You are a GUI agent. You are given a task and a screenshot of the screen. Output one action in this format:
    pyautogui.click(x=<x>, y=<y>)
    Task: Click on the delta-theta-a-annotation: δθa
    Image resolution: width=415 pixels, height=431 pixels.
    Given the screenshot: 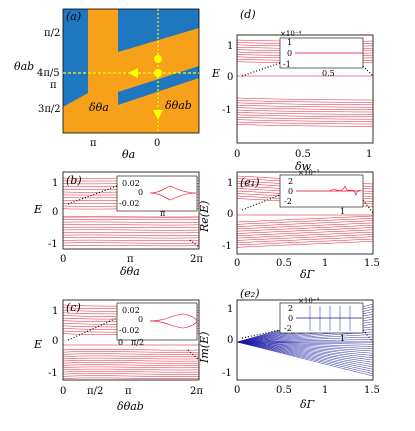 What is the action you would take?
    pyautogui.click(x=99, y=107)
    